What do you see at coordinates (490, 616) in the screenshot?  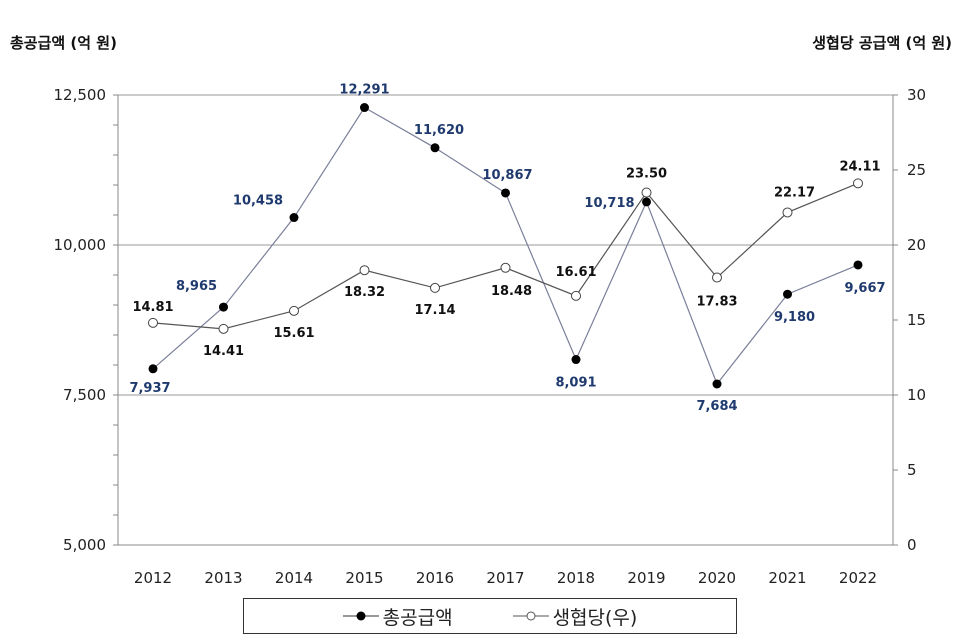 I see `legend: 총공급액 생협당(우)` at bounding box center [490, 616].